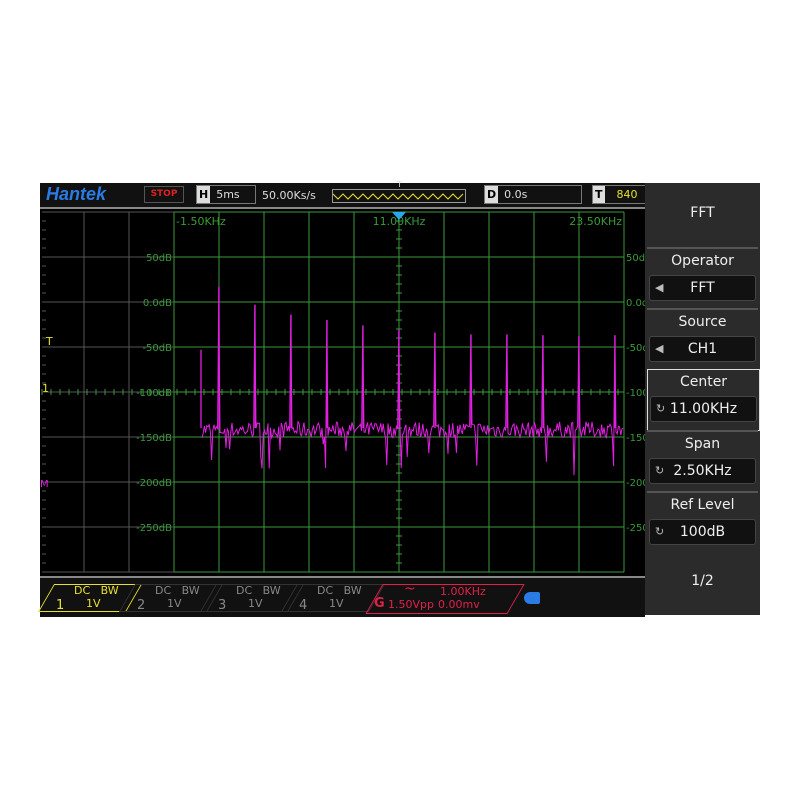  Describe the element at coordinates (76, 194) in the screenshot. I see `brand-logo: Hantek` at that location.